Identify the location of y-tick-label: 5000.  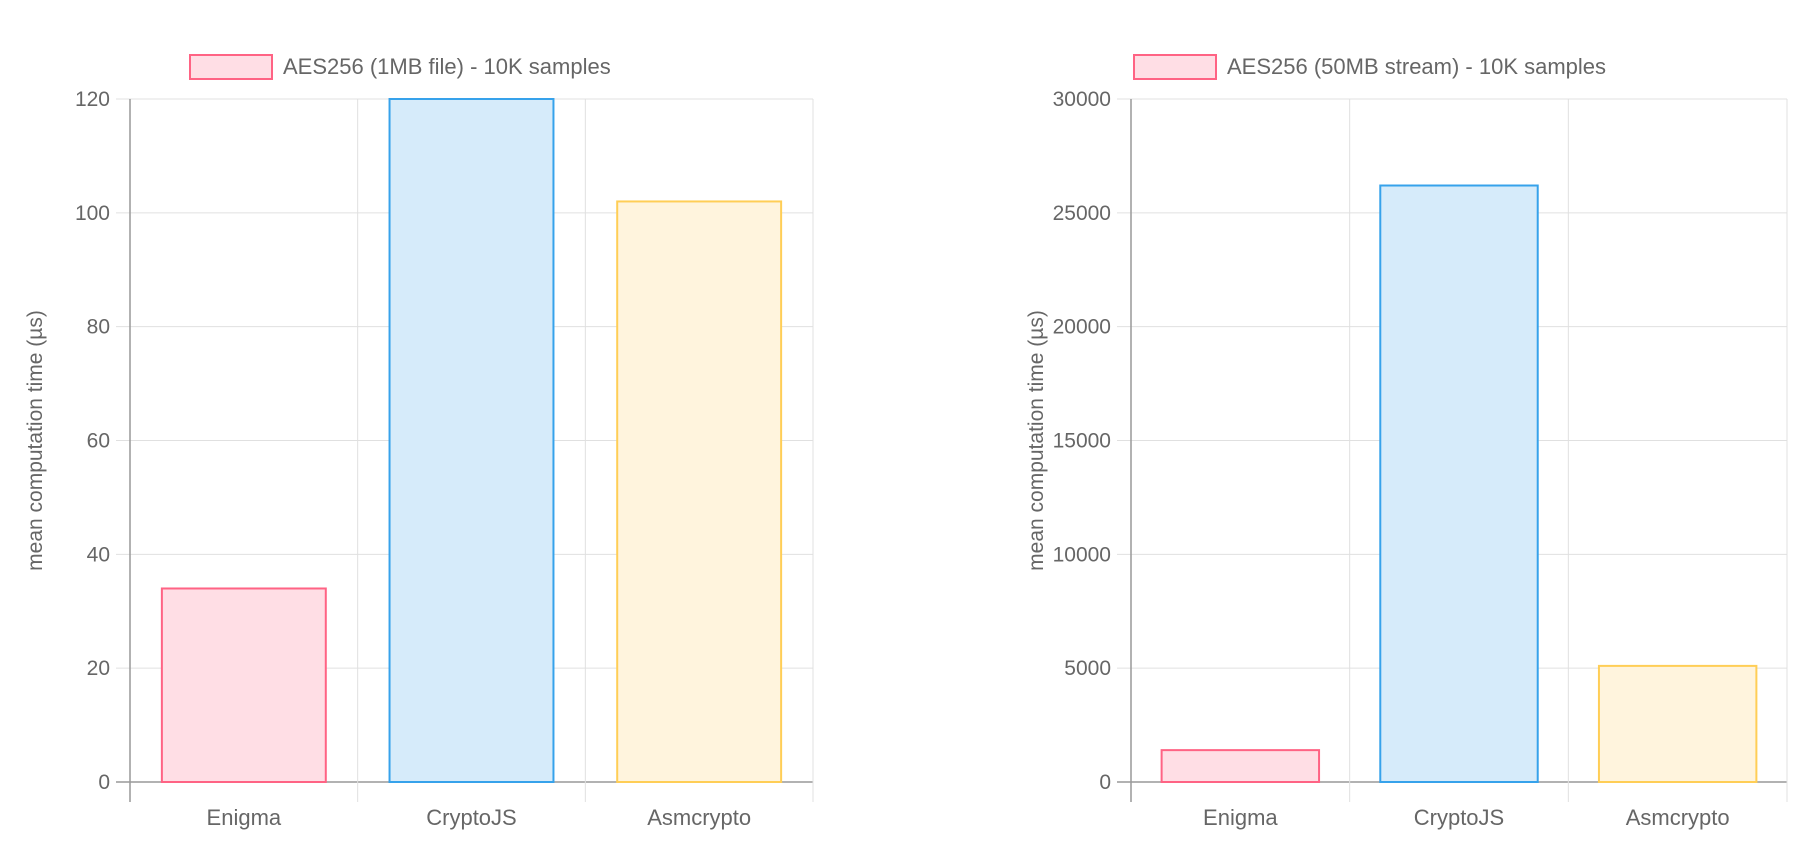
(1087, 668).